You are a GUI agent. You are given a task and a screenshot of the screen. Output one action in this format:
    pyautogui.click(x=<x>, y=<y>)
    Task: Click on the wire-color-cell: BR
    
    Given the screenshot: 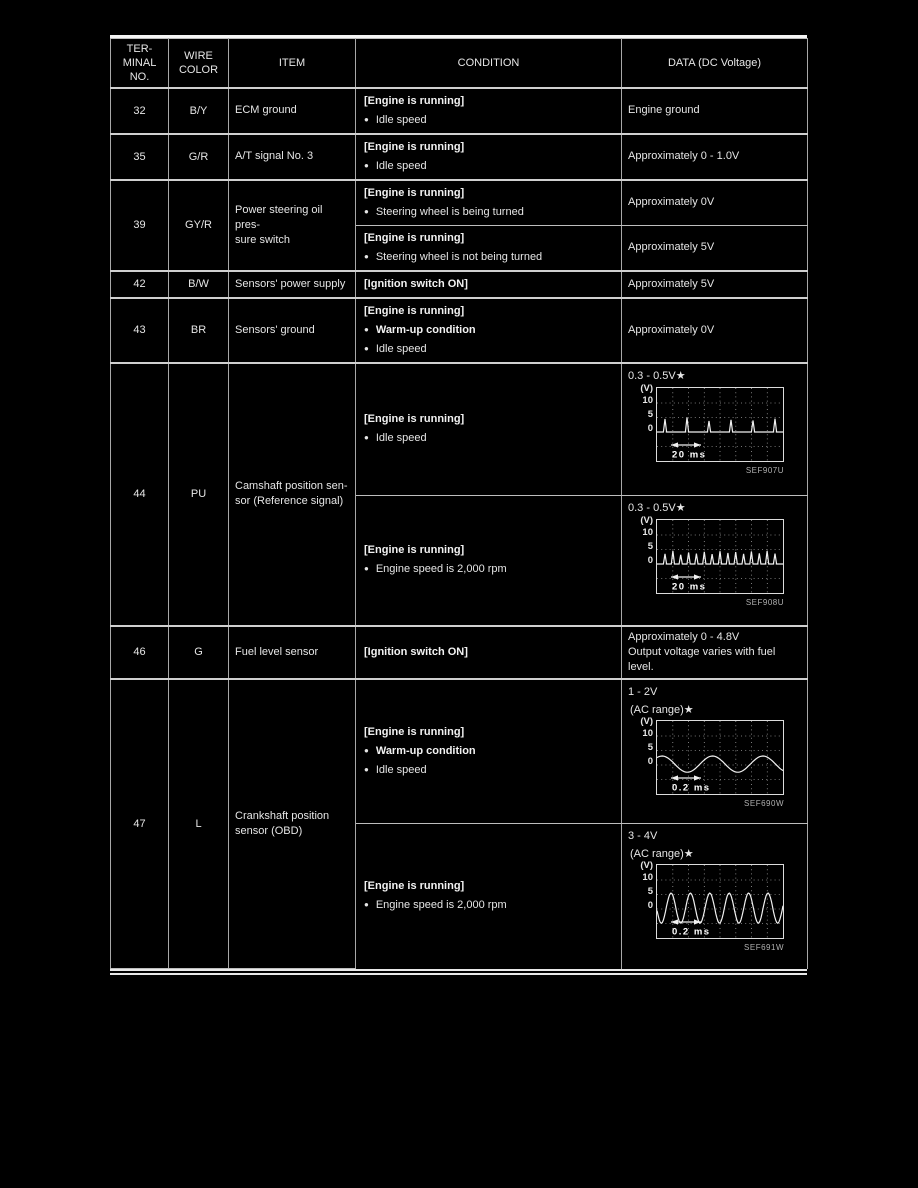 What is the action you would take?
    pyautogui.click(x=198, y=329)
    